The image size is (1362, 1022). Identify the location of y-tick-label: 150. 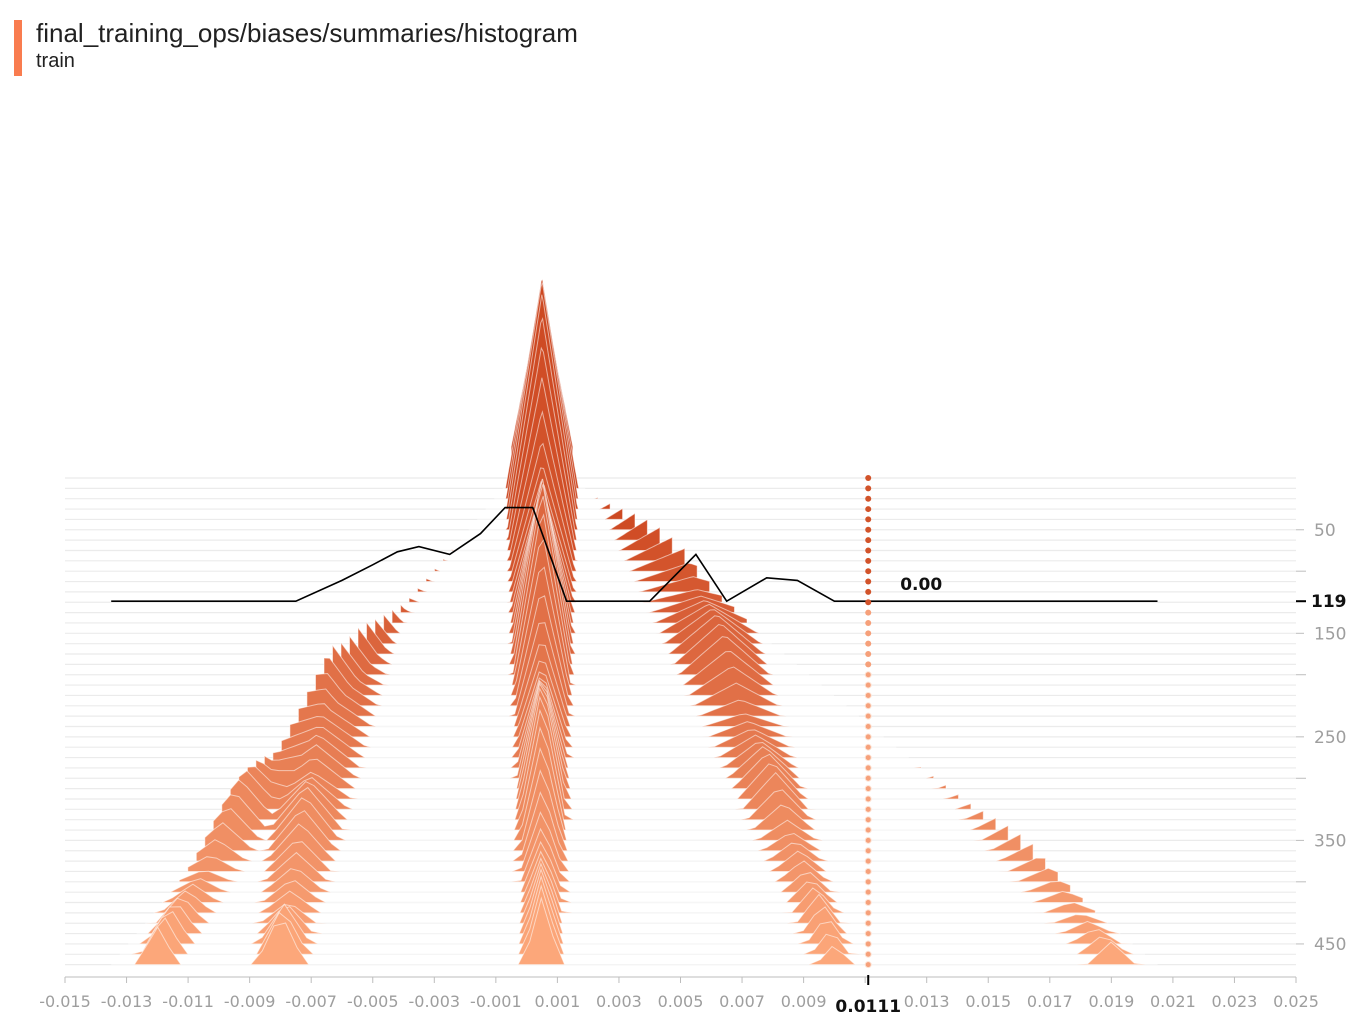
(1330, 634).